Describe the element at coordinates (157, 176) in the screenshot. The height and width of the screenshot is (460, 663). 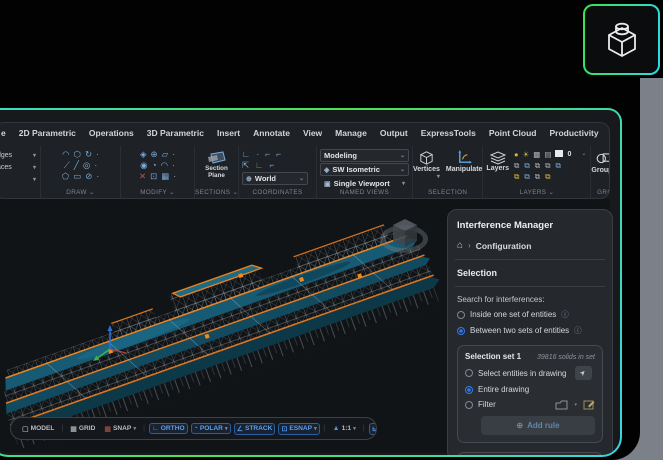
I see `modify-tools-row3: ✕ ⊡ ▦ ·` at that location.